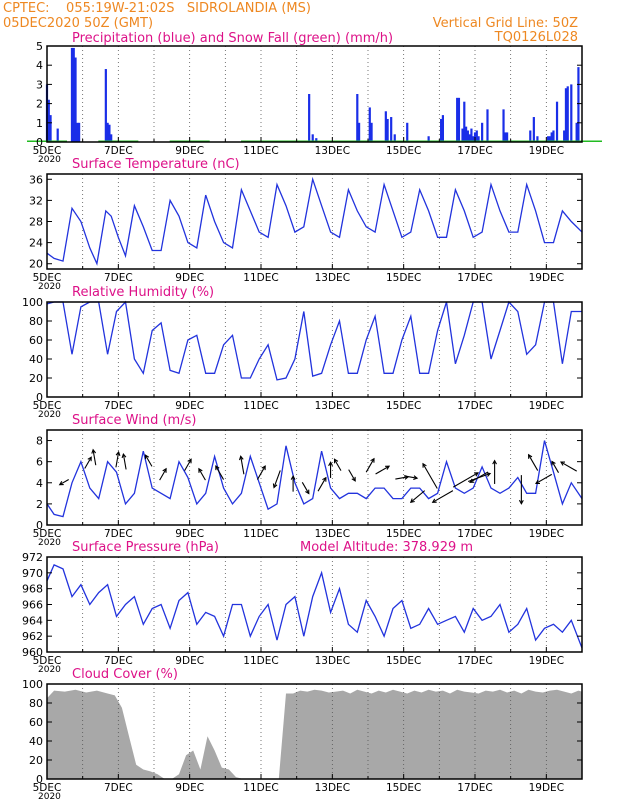 Image resolution: width=618 pixels, height=800 pixels. I want to click on temperature-y-ticks: 20 24 28 32 36, so click(305, 222).